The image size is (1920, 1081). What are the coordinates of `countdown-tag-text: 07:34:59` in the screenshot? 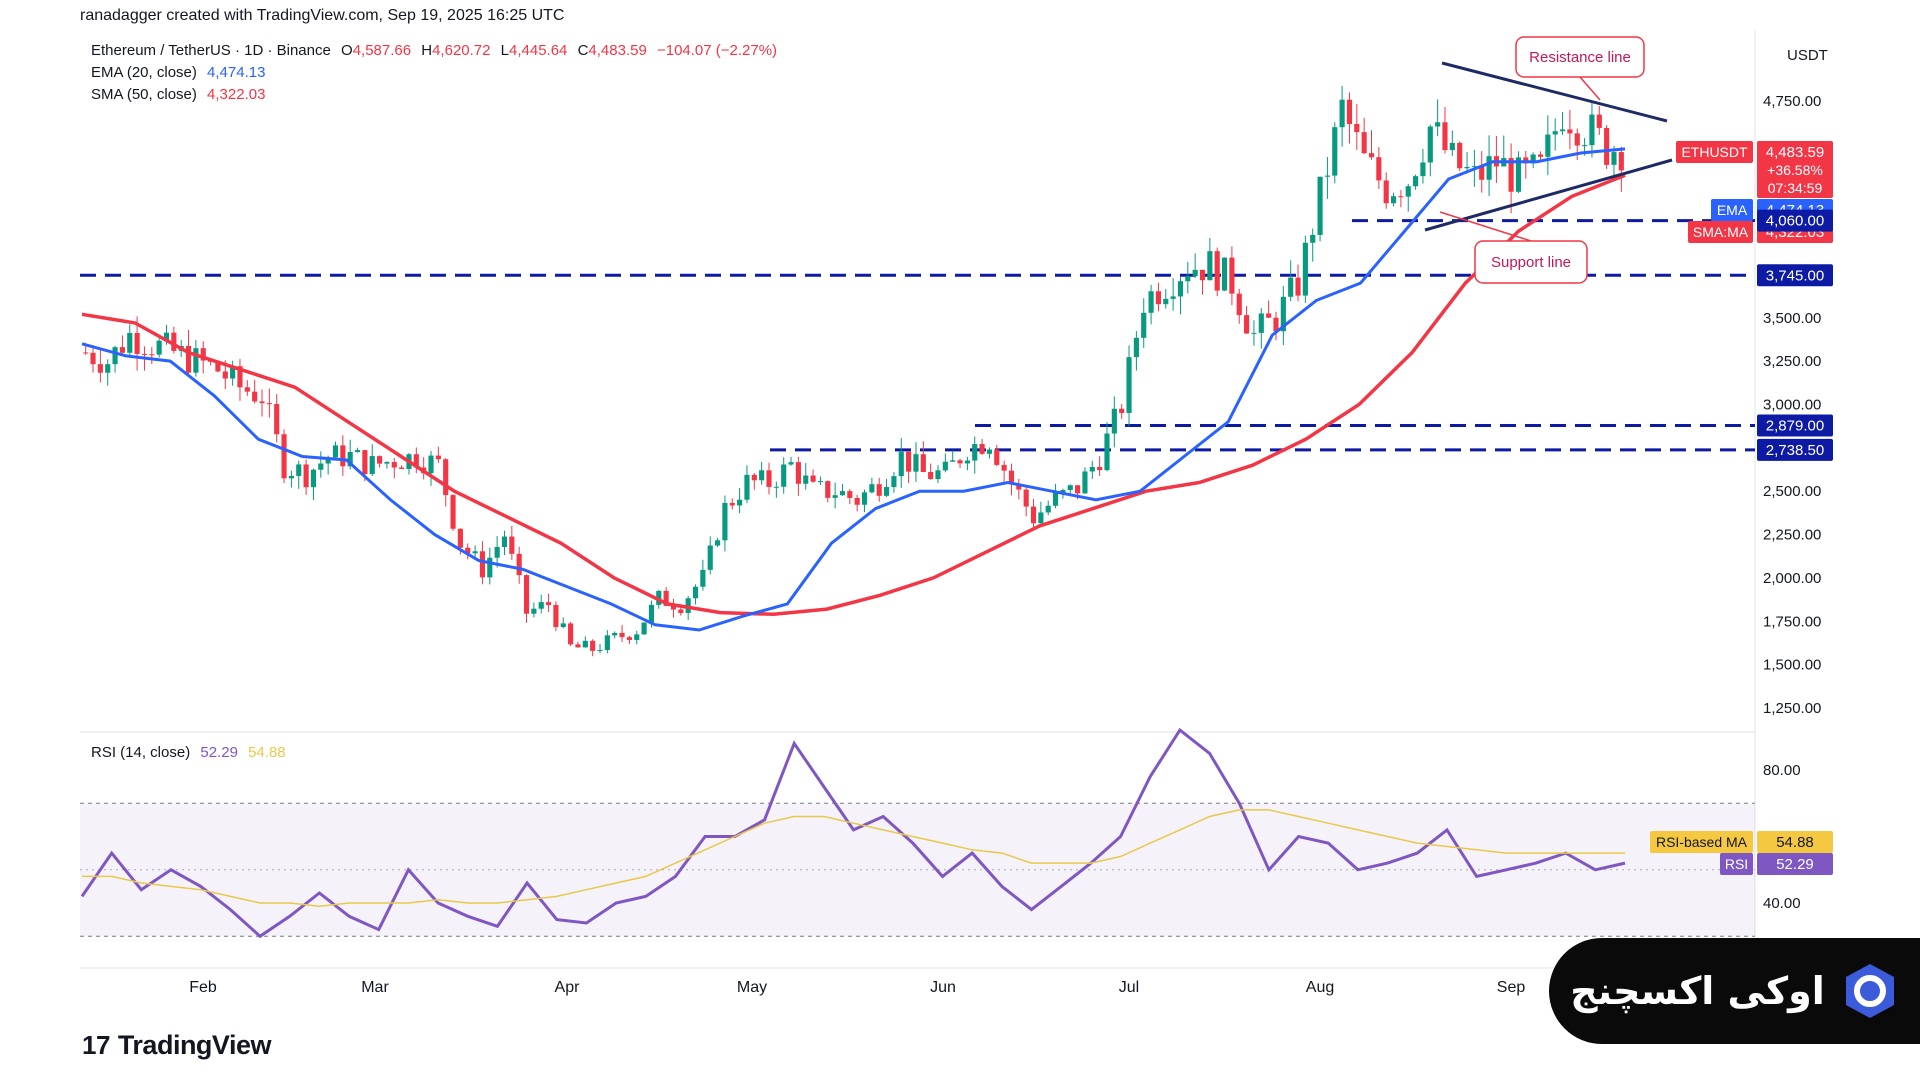 It's located at (1795, 188).